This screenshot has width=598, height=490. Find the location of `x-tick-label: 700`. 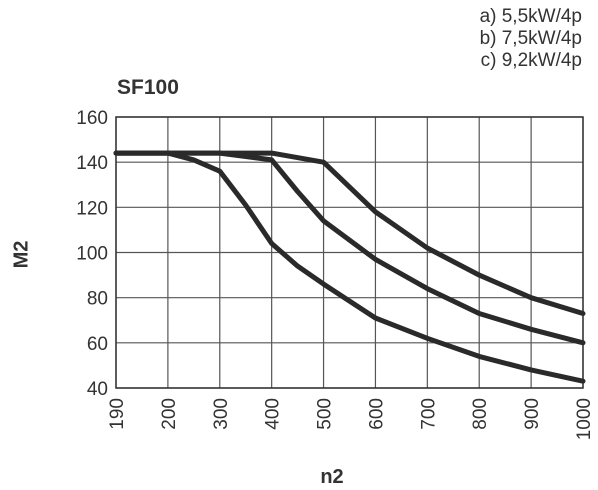

x-tick-label: 700 is located at coordinates (428, 414).